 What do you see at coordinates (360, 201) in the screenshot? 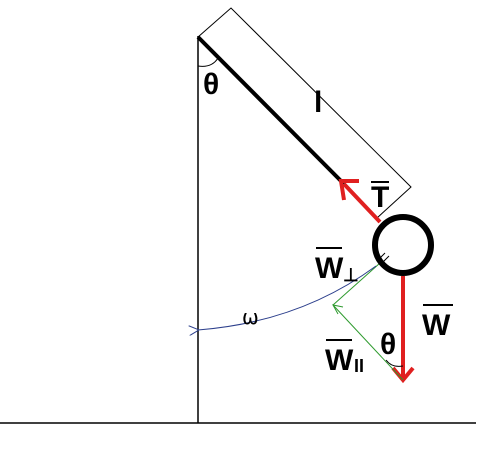
I see `tension-arrow` at bounding box center [360, 201].